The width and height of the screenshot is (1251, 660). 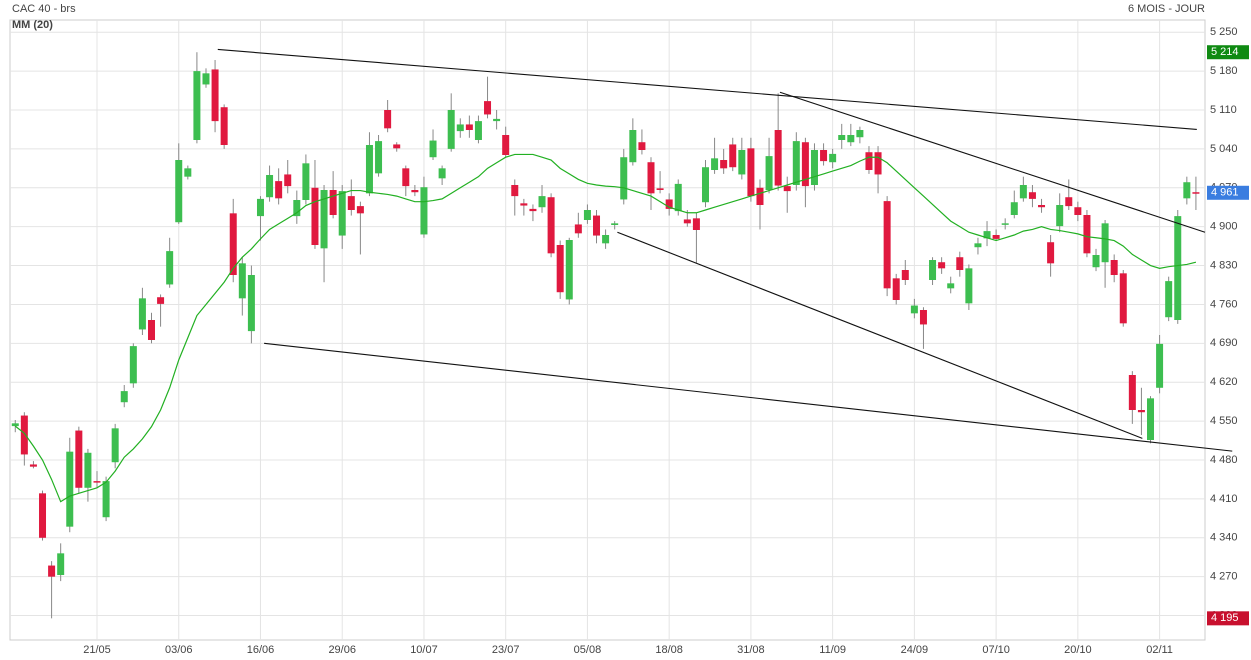 I want to click on x-tick-label: 03/06, so click(x=179, y=650).